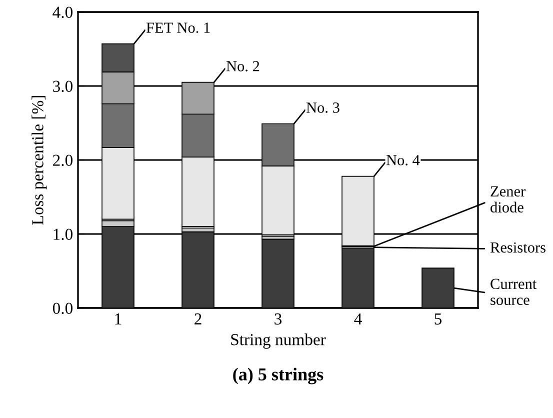 The width and height of the screenshot is (553, 418). What do you see at coordinates (513, 292) in the screenshot?
I see `legend-label: Current source` at bounding box center [513, 292].